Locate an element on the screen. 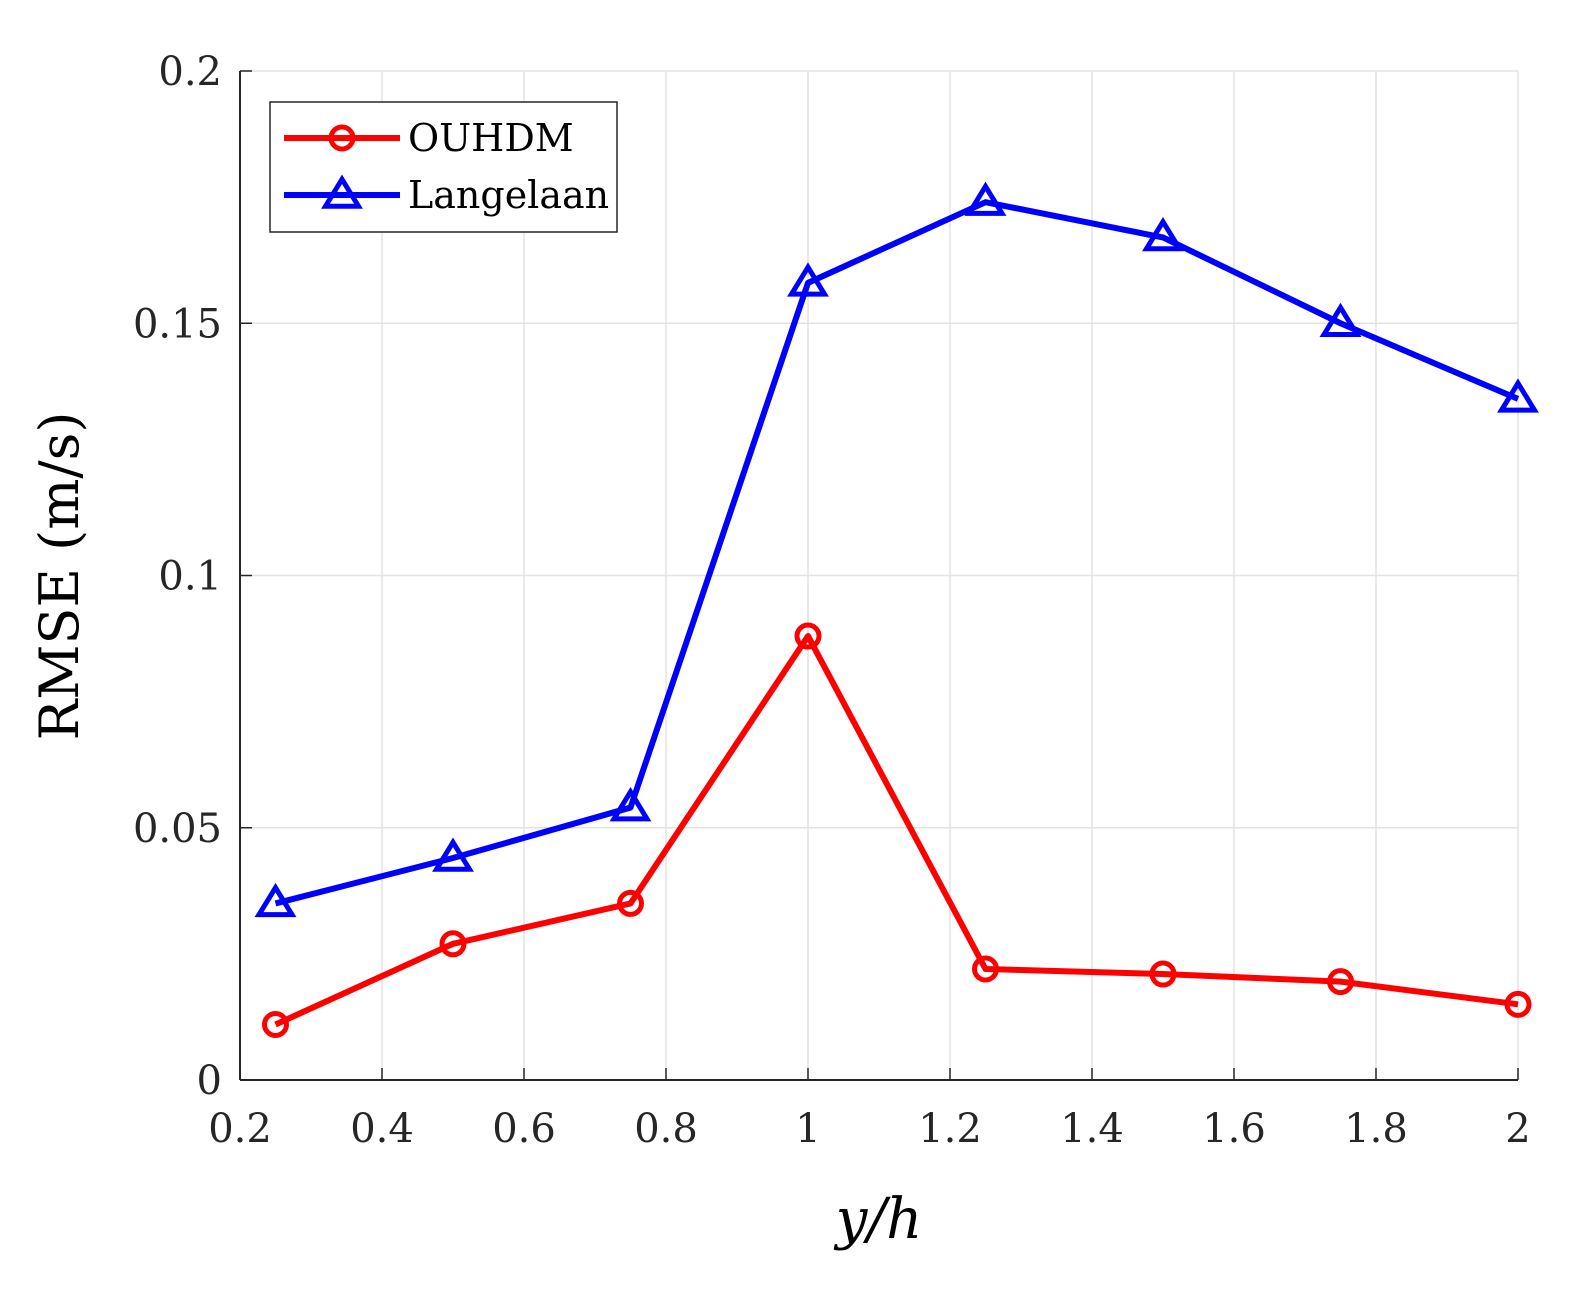 Image resolution: width=1575 pixels, height=1300 pixels. x-tick-label: 0.6 is located at coordinates (524, 1129).